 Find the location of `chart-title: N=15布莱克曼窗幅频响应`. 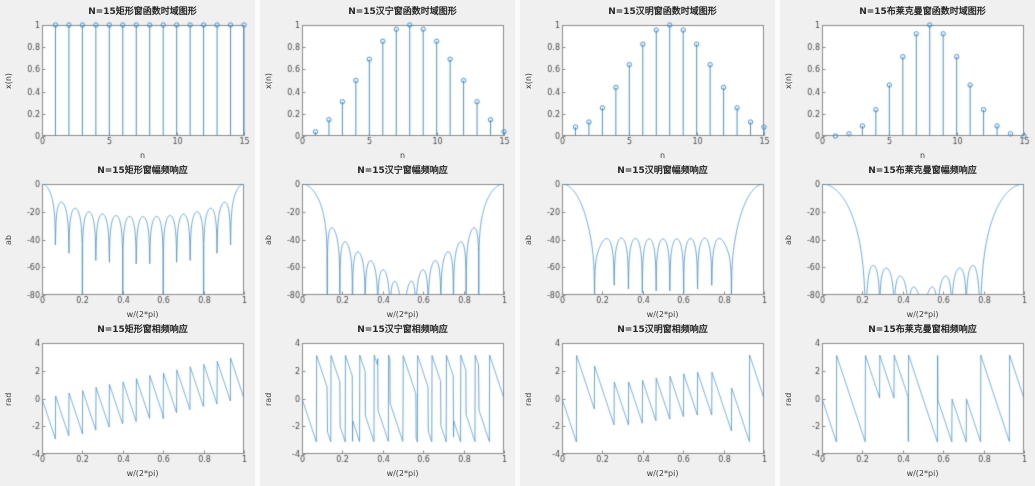

chart-title: N=15布莱克曼窗幅频响应 is located at coordinates (922, 171).